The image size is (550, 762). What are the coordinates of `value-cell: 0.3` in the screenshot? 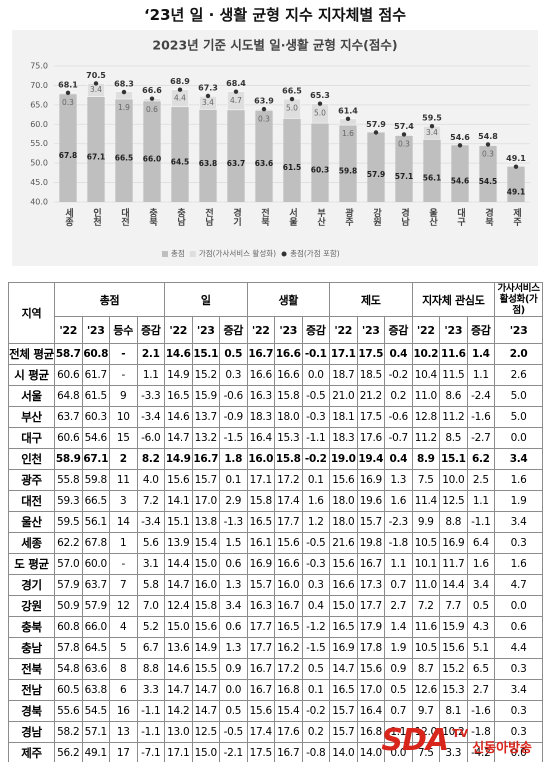 It's located at (316, 585).